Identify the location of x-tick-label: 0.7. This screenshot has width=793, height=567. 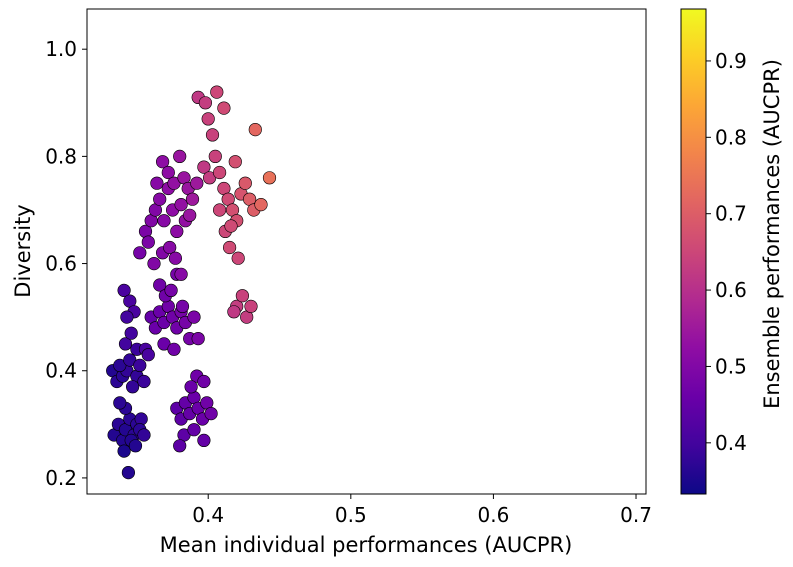
(636, 515).